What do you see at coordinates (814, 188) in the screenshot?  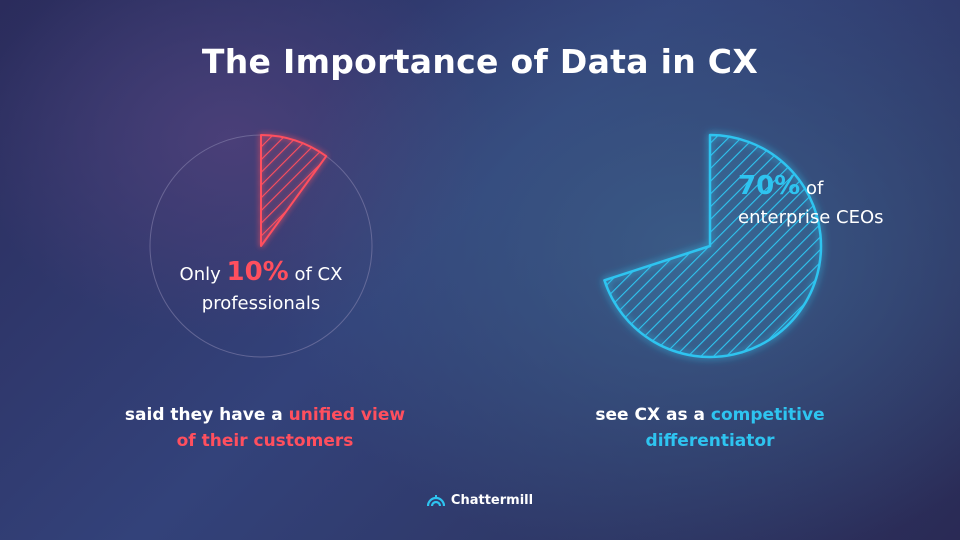 I see `label-suffix-right-1: of` at bounding box center [814, 188].